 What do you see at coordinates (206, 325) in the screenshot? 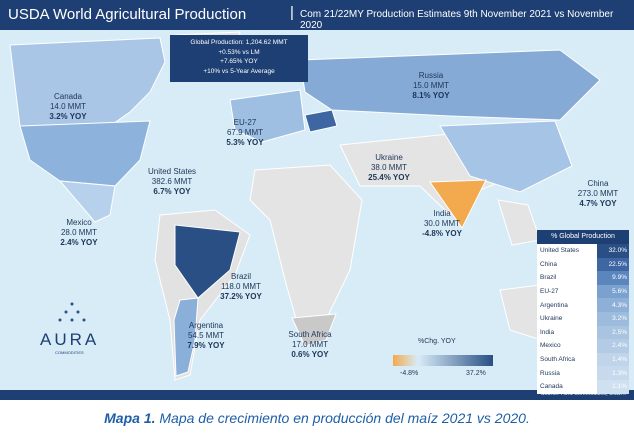
I see `country-name: Argentina` at bounding box center [206, 325].